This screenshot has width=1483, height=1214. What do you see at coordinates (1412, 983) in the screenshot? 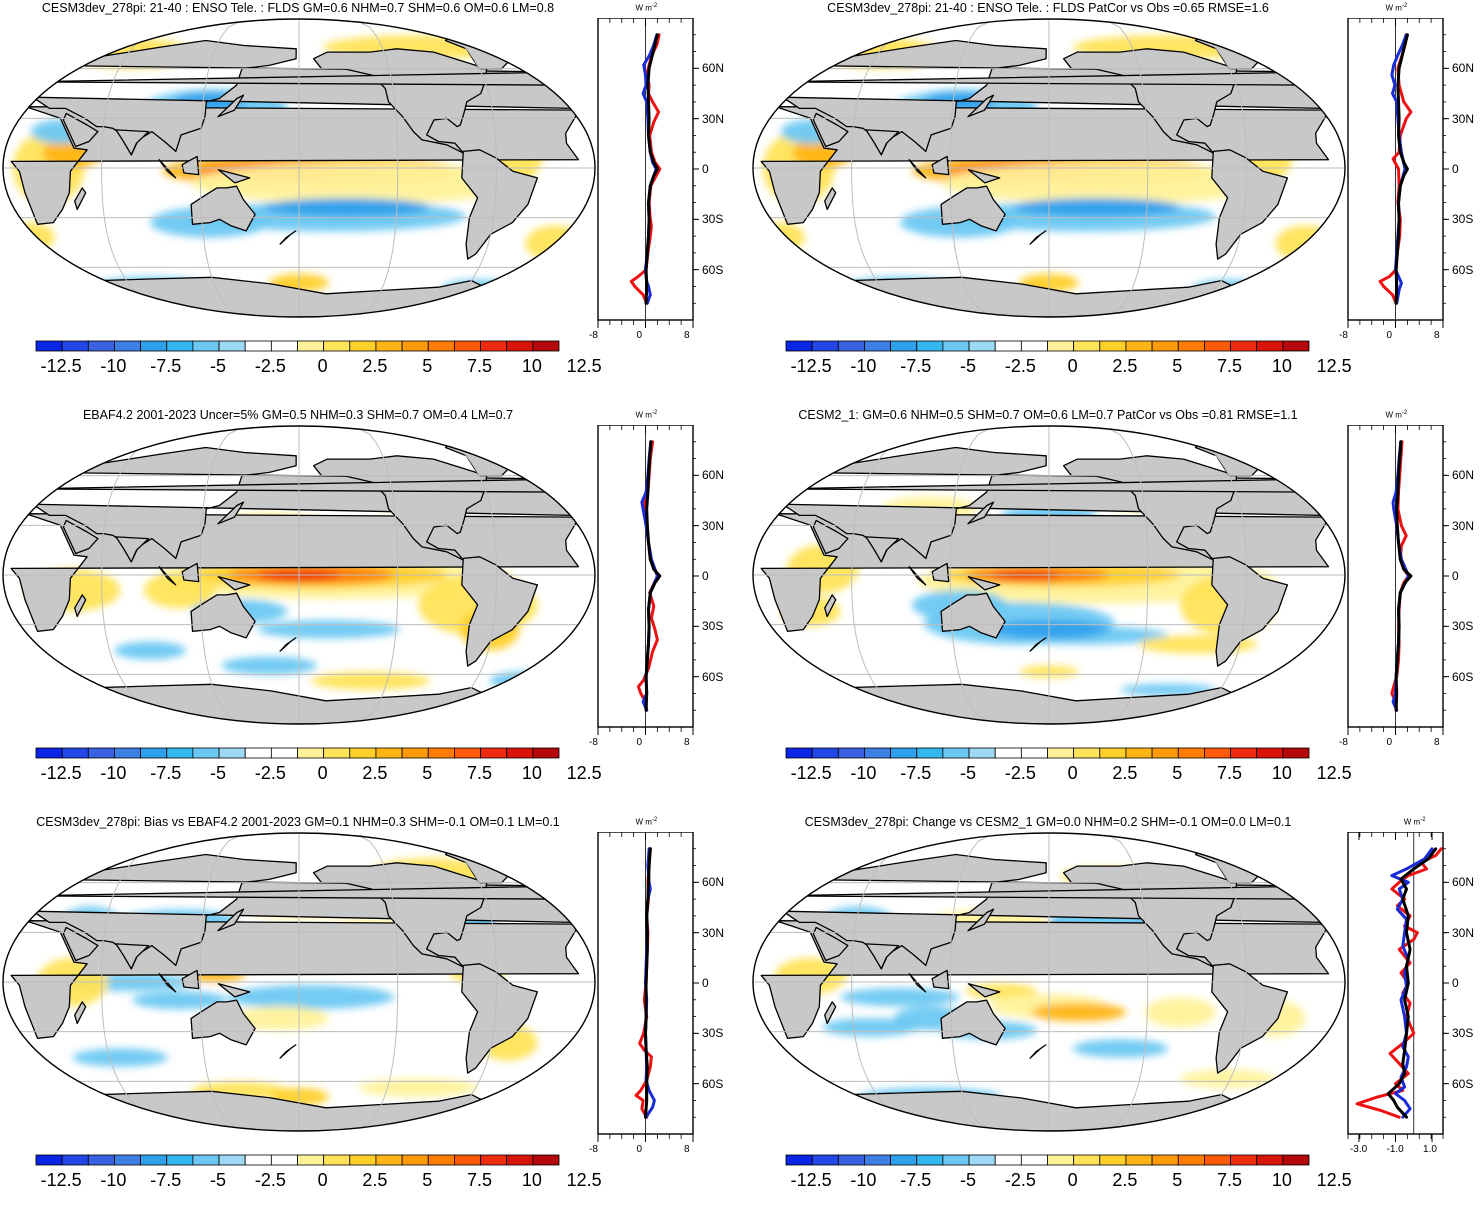
I see `profile-line-model` at bounding box center [1412, 983].